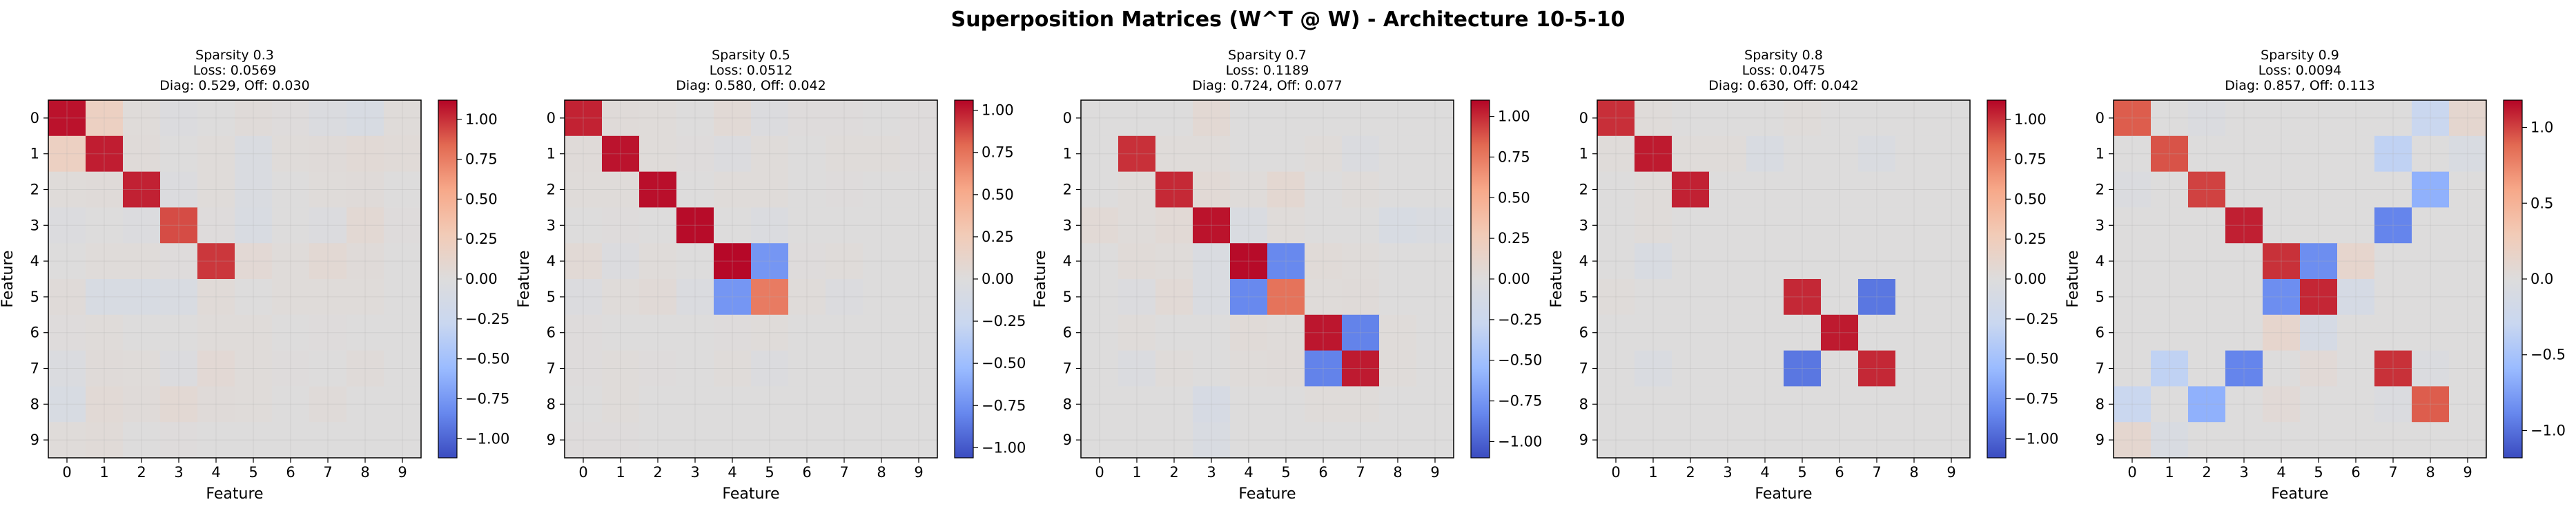  What do you see at coordinates (34, 118) in the screenshot?
I see `y-tick-label: 0` at bounding box center [34, 118].